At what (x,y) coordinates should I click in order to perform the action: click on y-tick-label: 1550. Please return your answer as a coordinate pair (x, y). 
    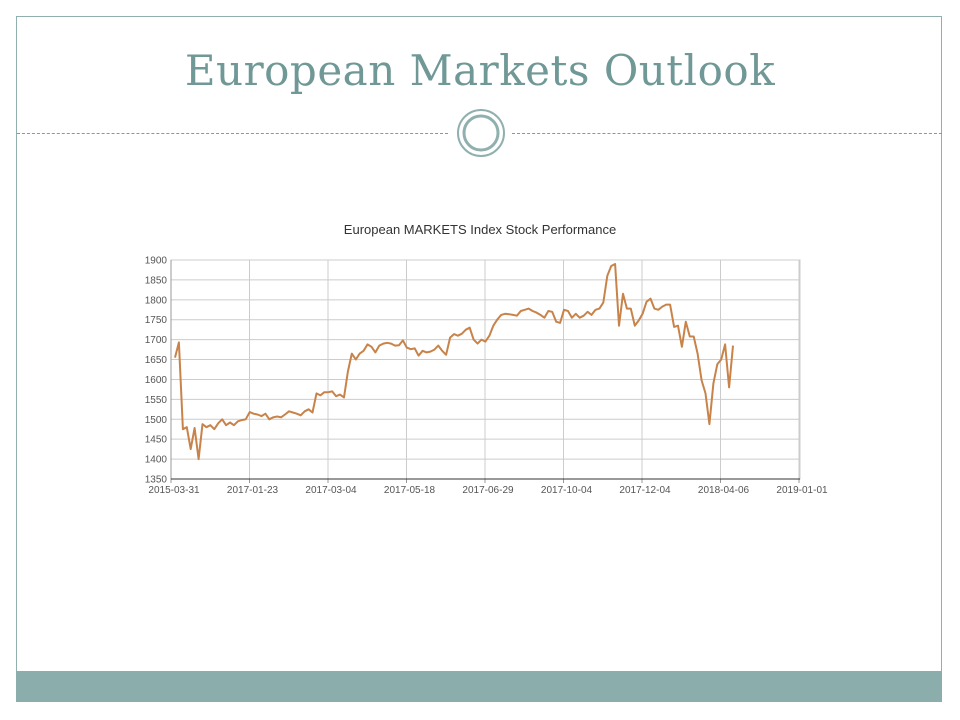
    Looking at the image, I should click on (156, 400).